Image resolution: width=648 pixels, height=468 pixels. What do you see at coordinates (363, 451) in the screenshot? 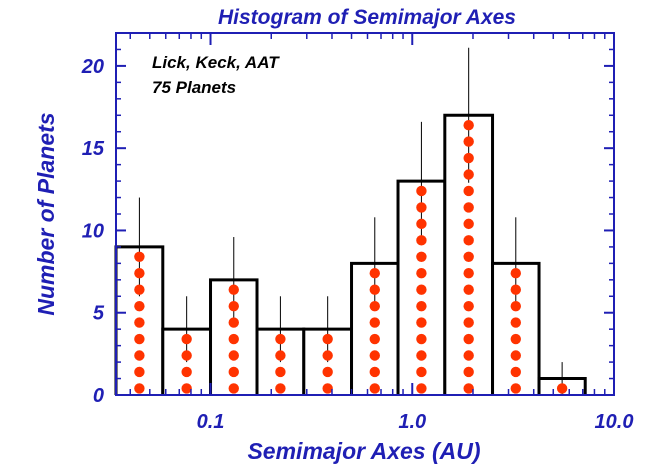
I see `x-axis-label: Semimajor Axes (AU)` at bounding box center [363, 451].